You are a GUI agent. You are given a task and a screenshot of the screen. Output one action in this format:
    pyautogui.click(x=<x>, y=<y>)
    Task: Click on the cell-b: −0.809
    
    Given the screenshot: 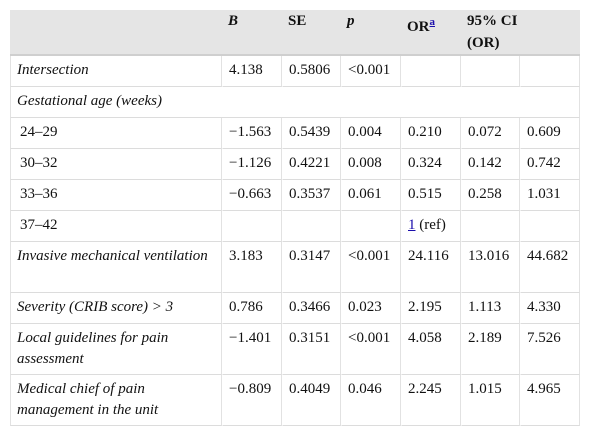 What is the action you would take?
    pyautogui.click(x=252, y=400)
    